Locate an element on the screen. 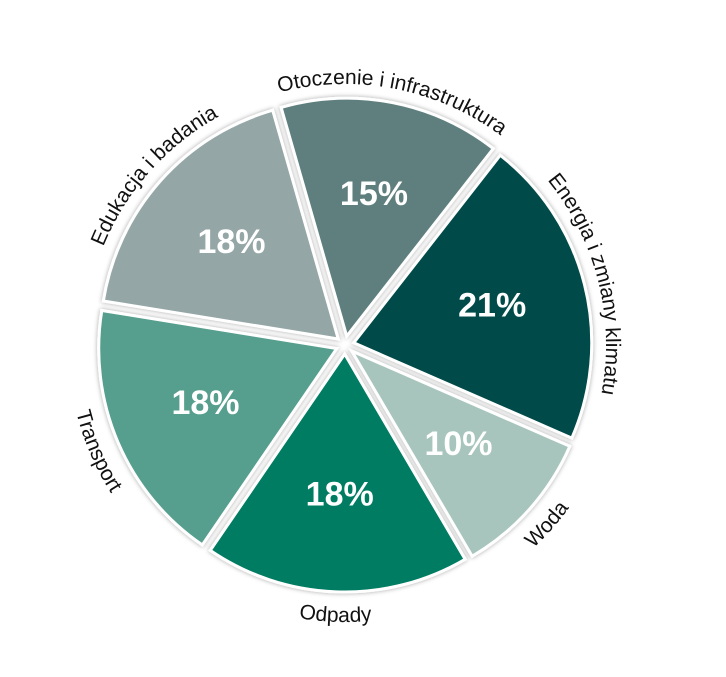 The width and height of the screenshot is (726, 677). category-label-text: Odpady is located at coordinates (335, 613).